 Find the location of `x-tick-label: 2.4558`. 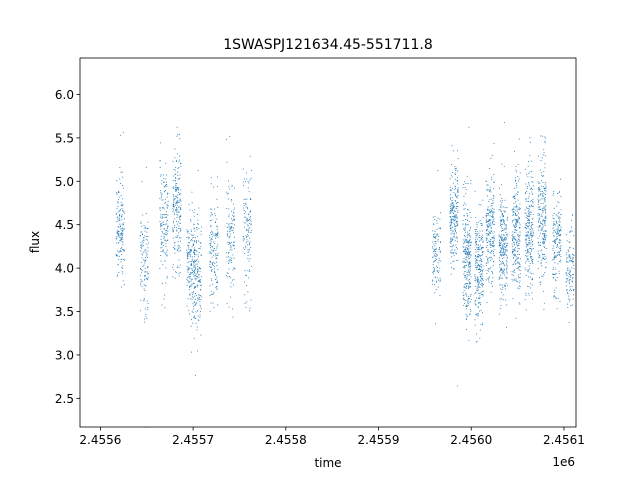

x-tick-label: 2.4558 is located at coordinates (286, 440).